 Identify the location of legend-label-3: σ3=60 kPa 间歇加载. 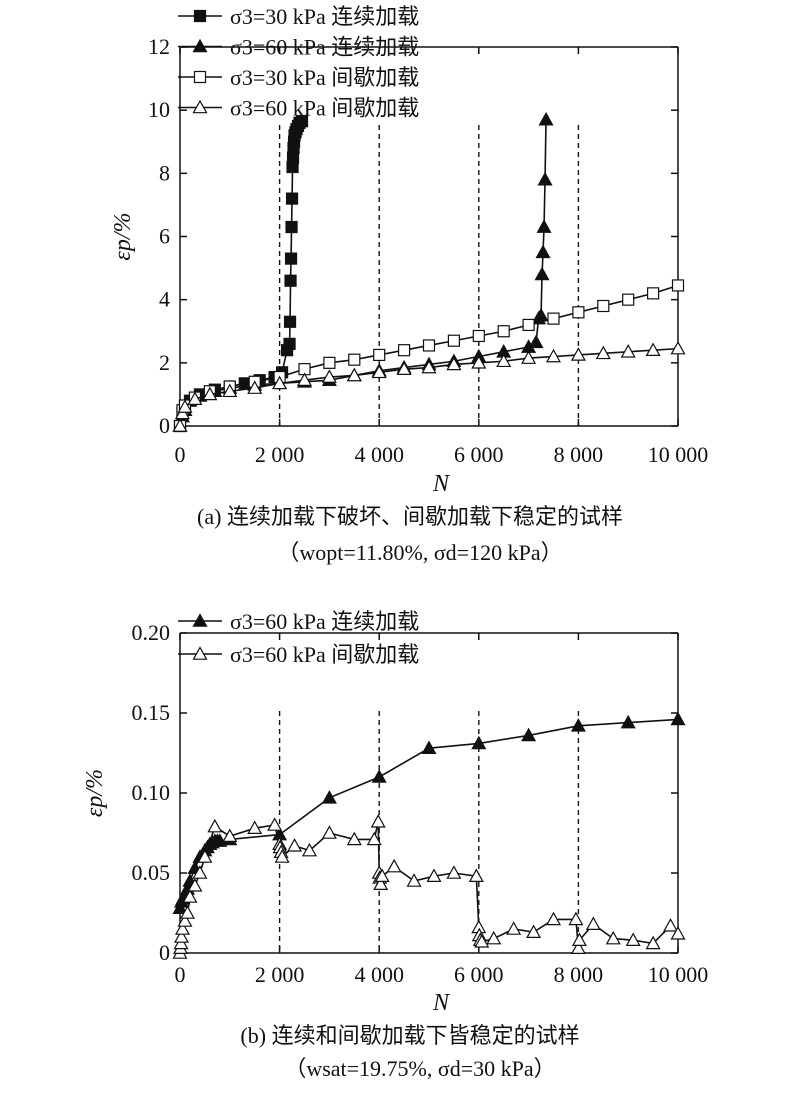
(324, 108).